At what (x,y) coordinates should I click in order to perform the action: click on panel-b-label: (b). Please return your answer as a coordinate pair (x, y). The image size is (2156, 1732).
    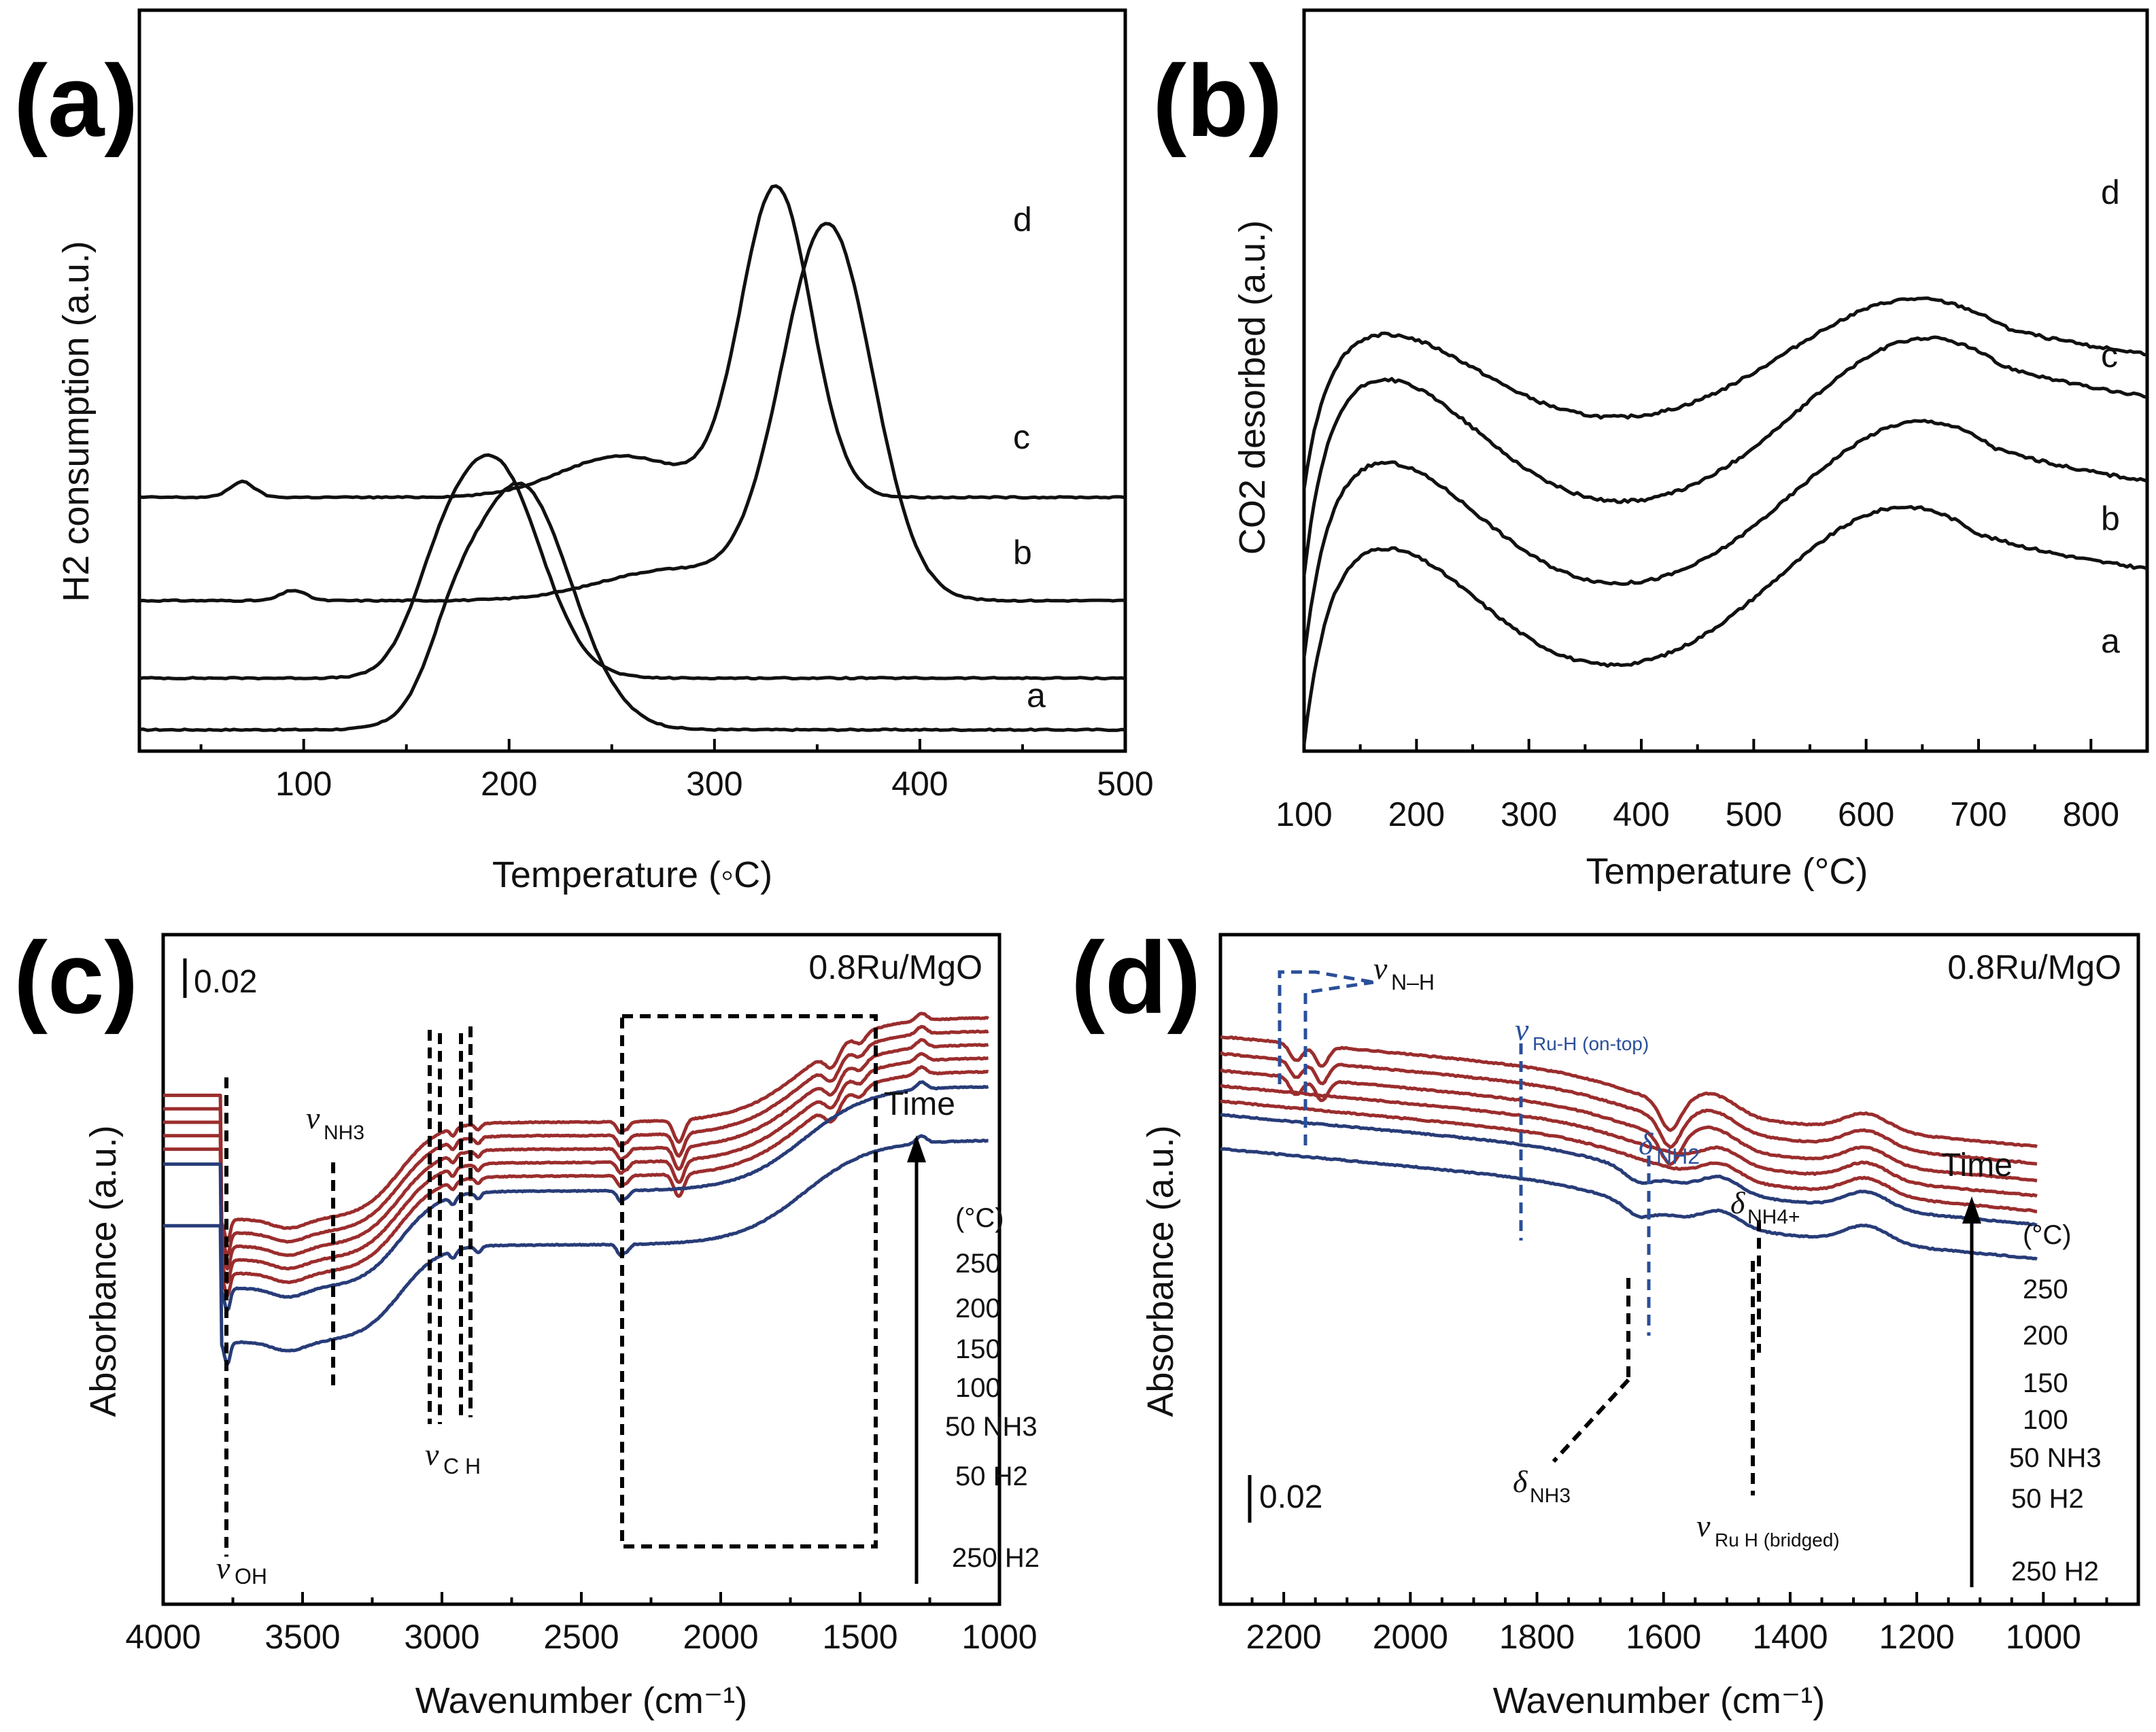
    Looking at the image, I should click on (1217, 101).